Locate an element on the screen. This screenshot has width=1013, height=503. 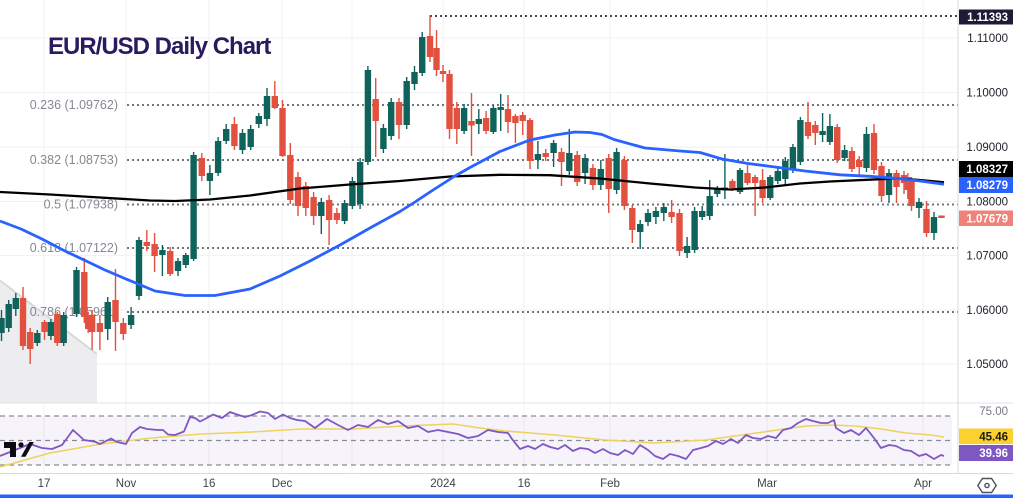
svg-text: Feb is located at coordinates (610, 484).